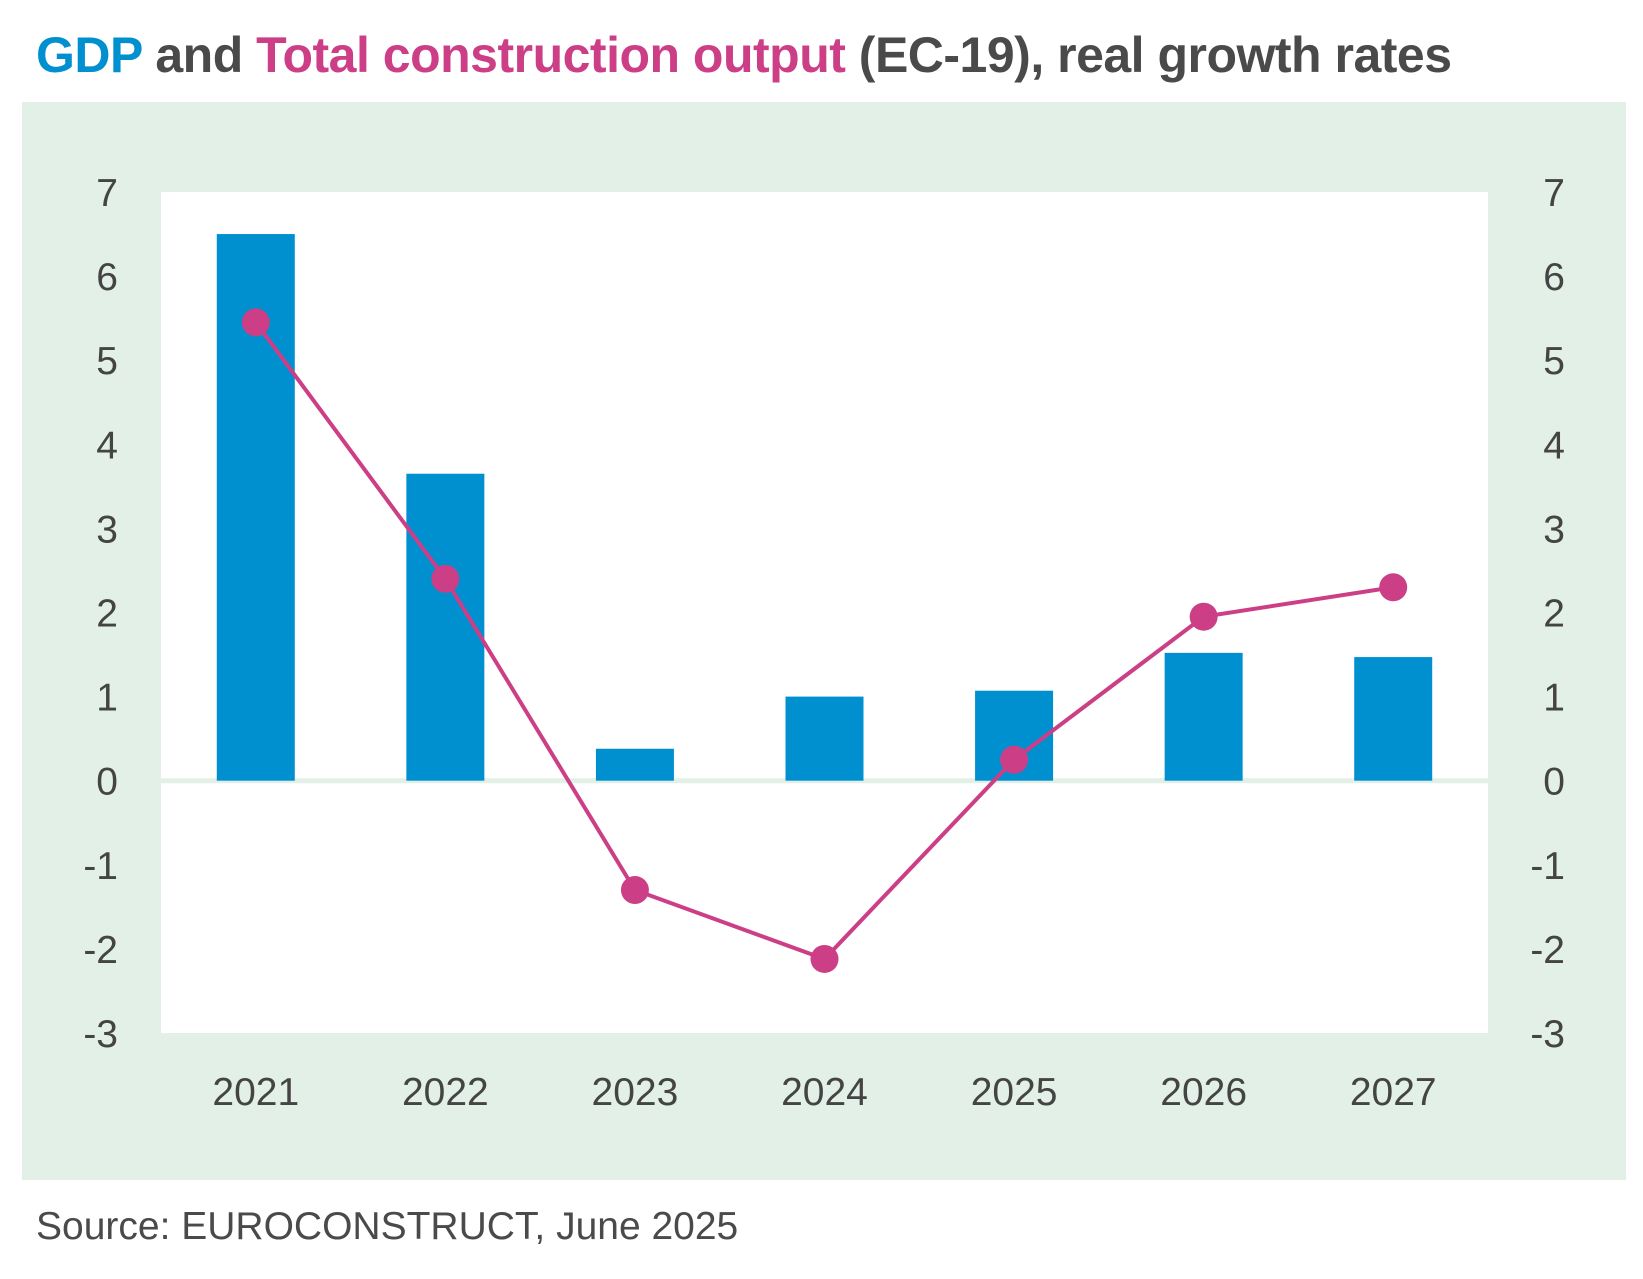 This screenshot has height=1279, width=1643. What do you see at coordinates (1203, 616) in the screenshot?
I see `construction-point-2026` at bounding box center [1203, 616].